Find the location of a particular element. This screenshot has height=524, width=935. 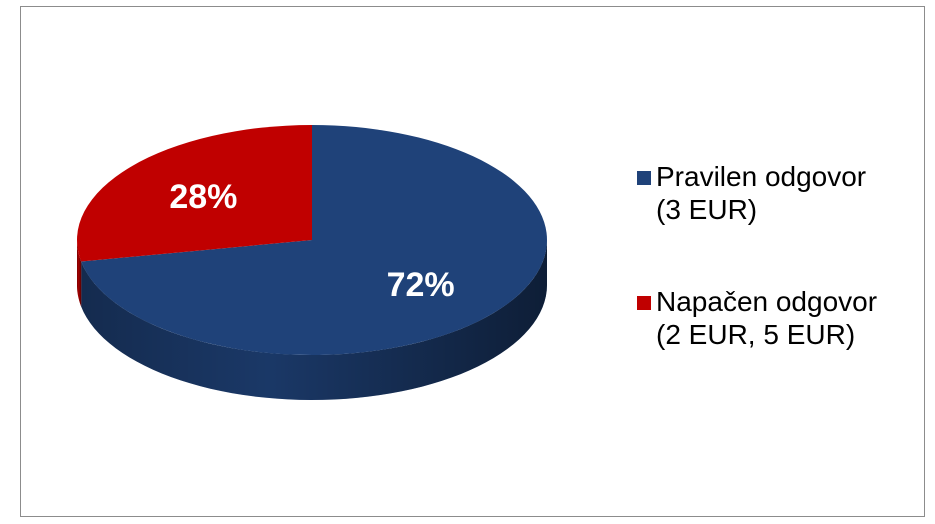

pie-side-shade is located at coordinates (79, 273).